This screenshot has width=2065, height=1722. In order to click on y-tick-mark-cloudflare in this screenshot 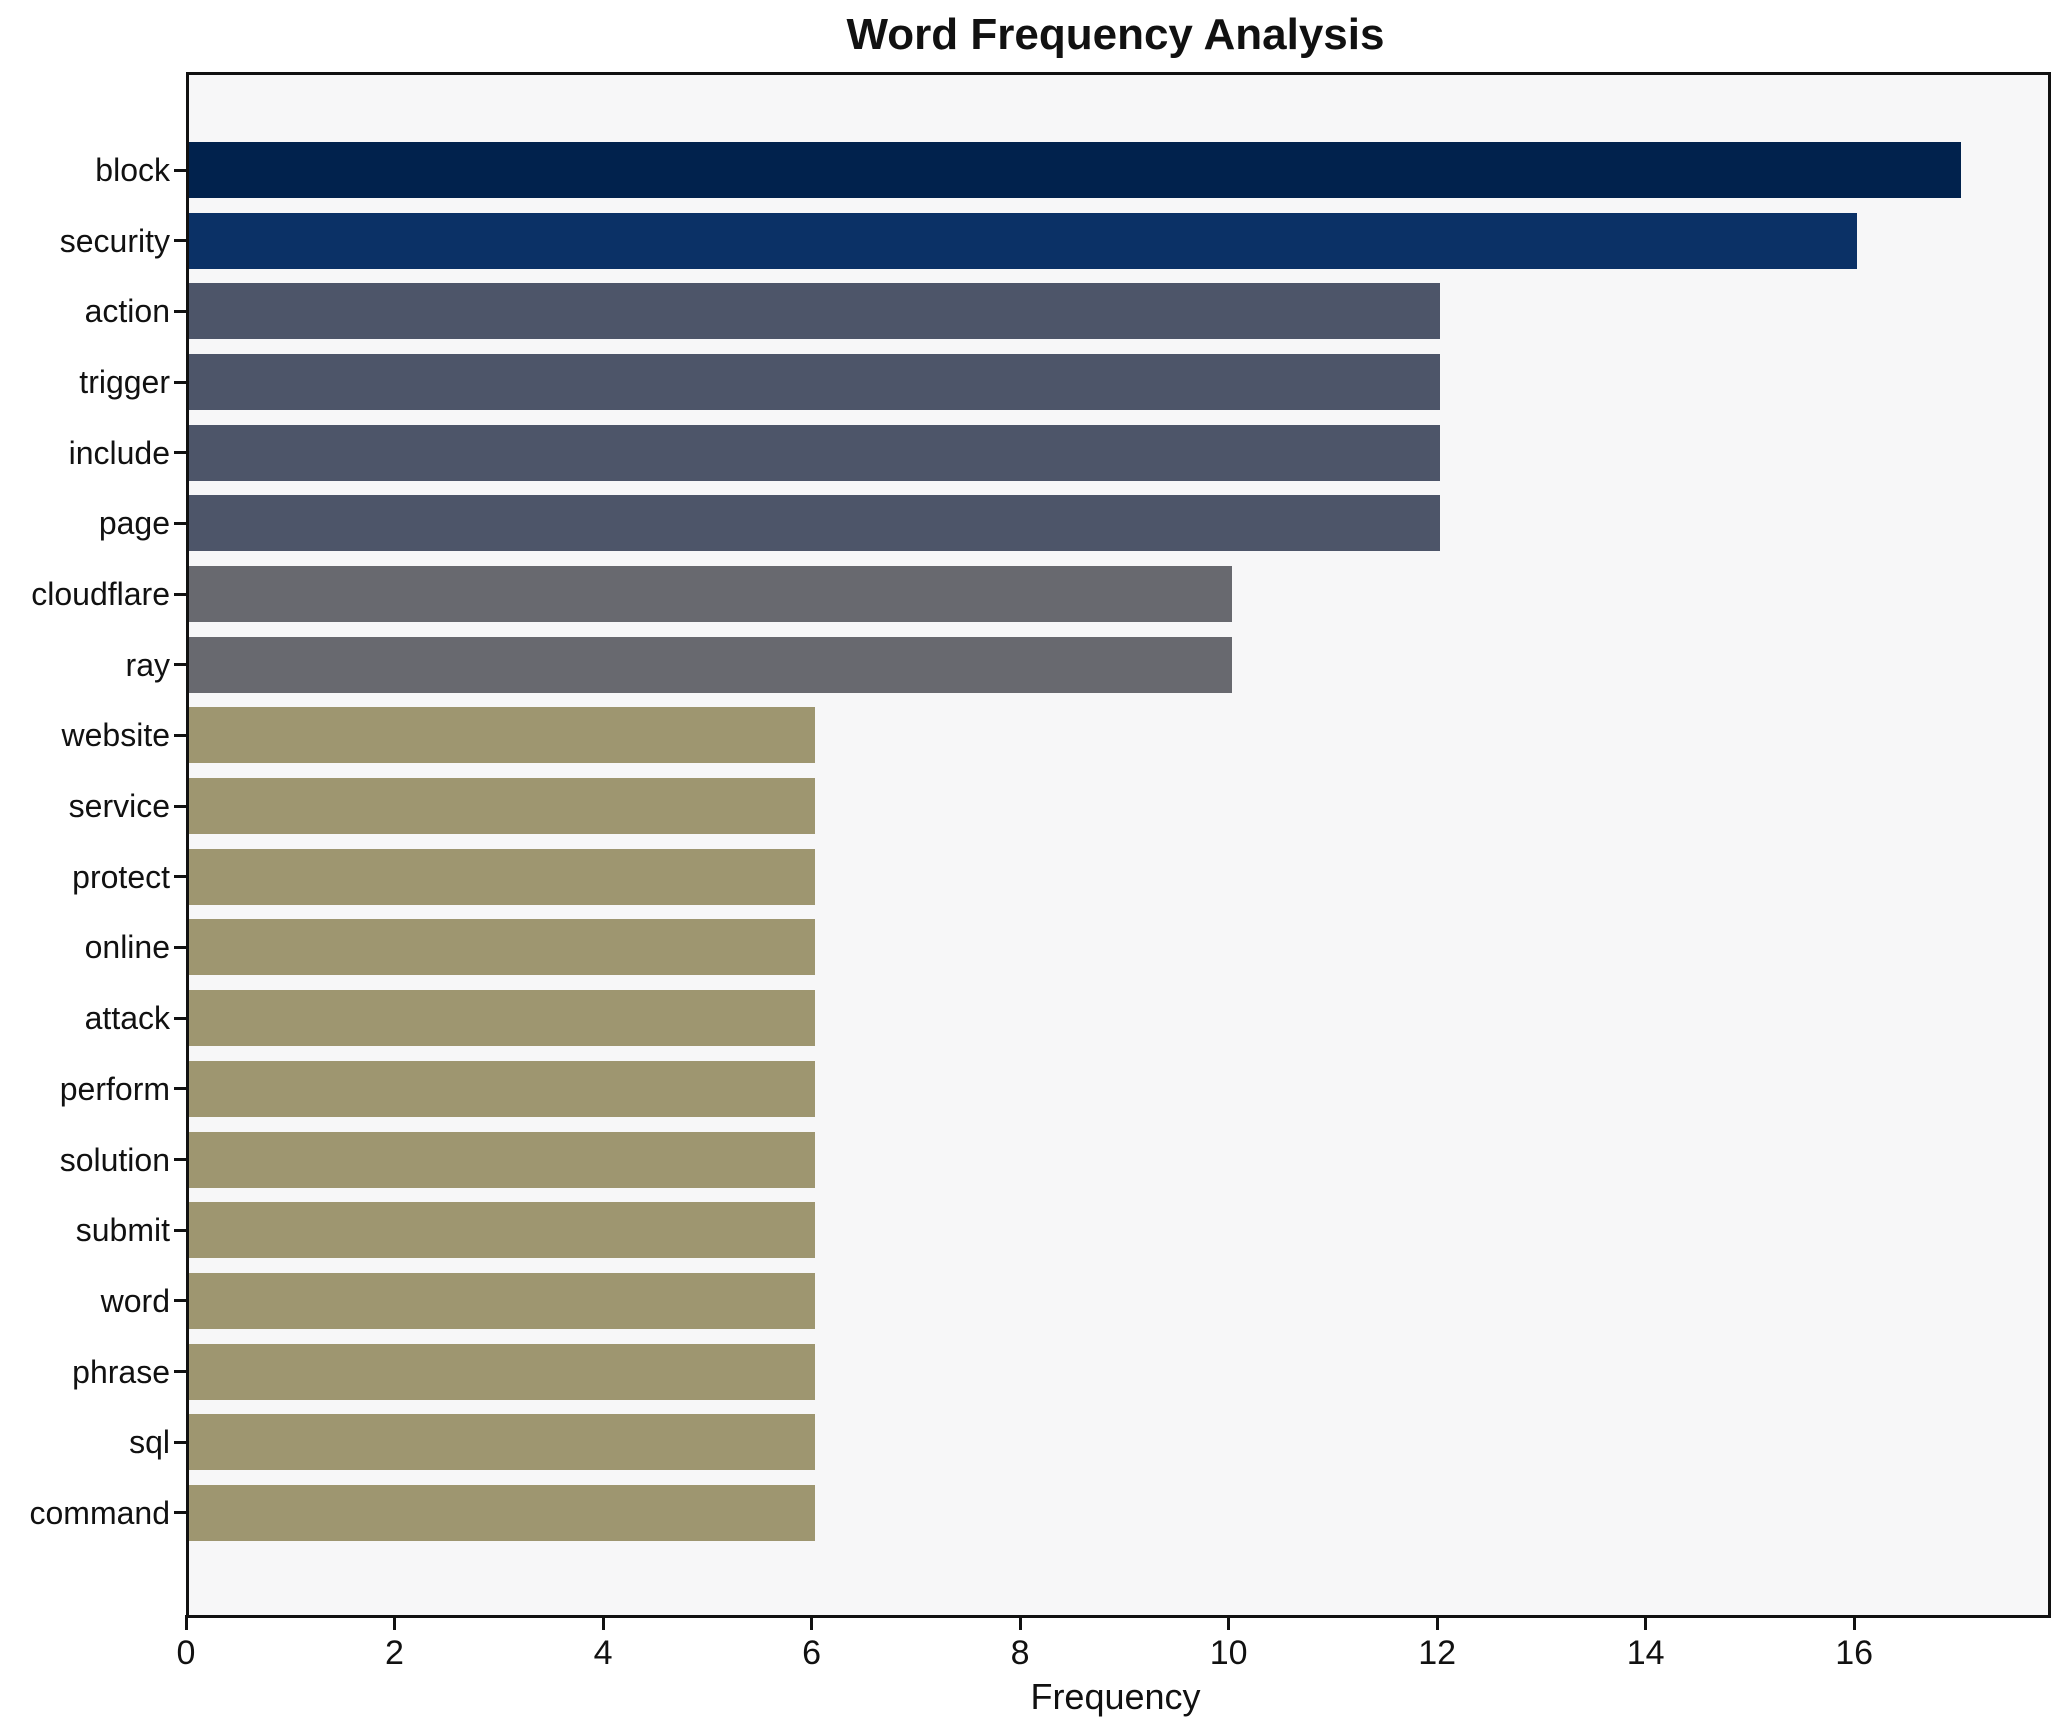, I will do `click(180, 594)`.